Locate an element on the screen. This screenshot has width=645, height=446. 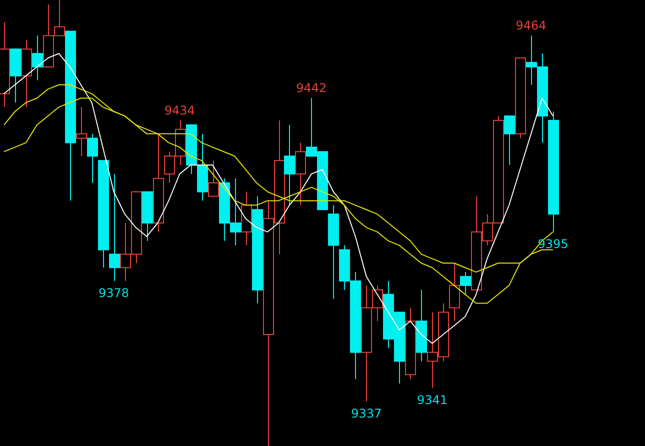
annotation: 9442 is located at coordinates (311, 88).